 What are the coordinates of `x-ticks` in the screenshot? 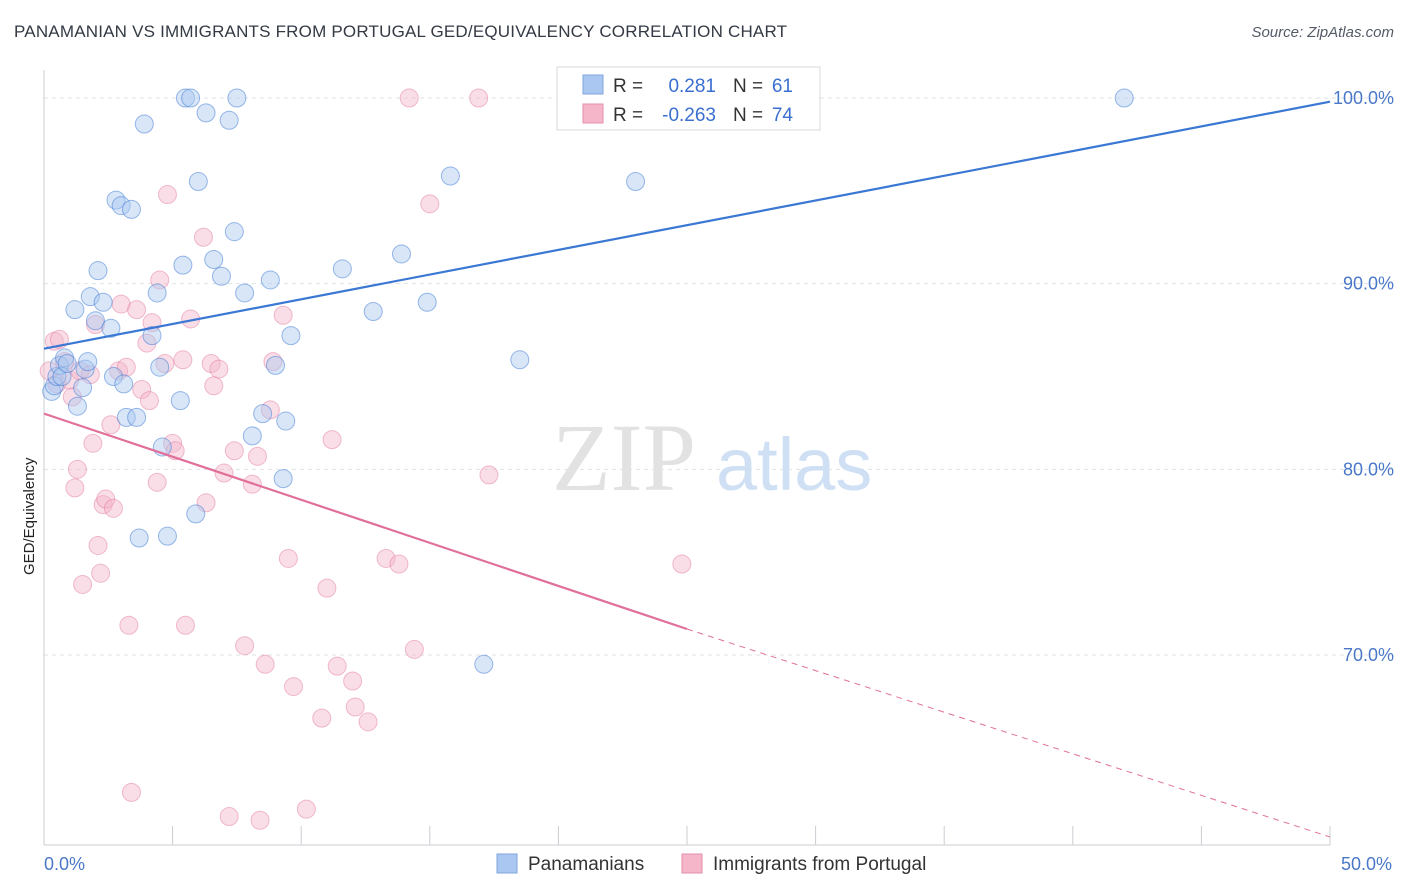 It's located at (687, 835).